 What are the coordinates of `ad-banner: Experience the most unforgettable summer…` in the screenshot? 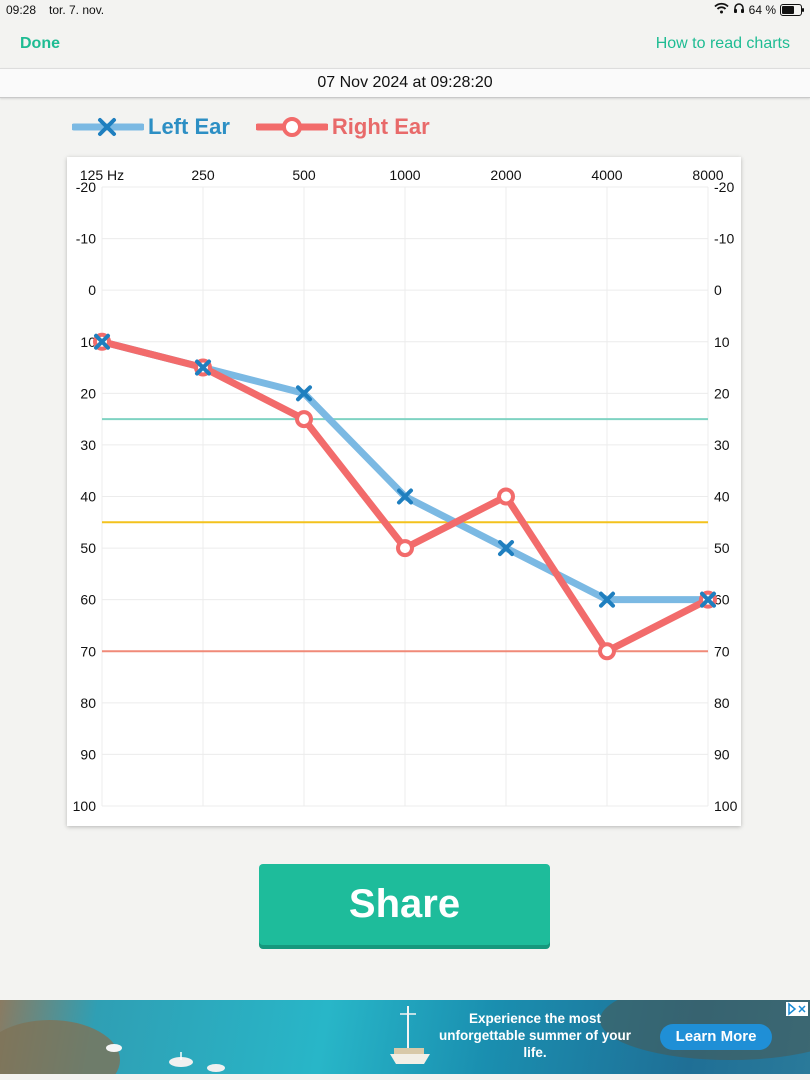 It's located at (405, 1037).